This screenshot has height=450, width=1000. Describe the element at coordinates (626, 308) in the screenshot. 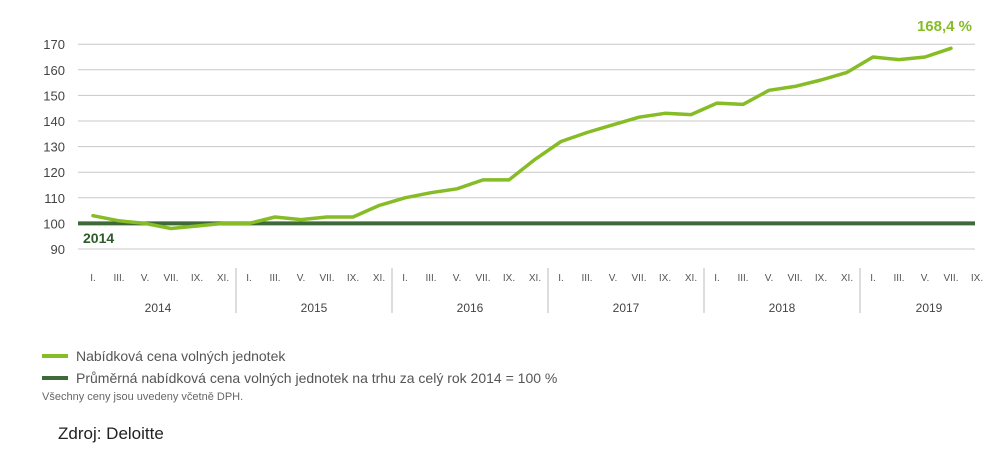

I see `year-label: 2017` at that location.